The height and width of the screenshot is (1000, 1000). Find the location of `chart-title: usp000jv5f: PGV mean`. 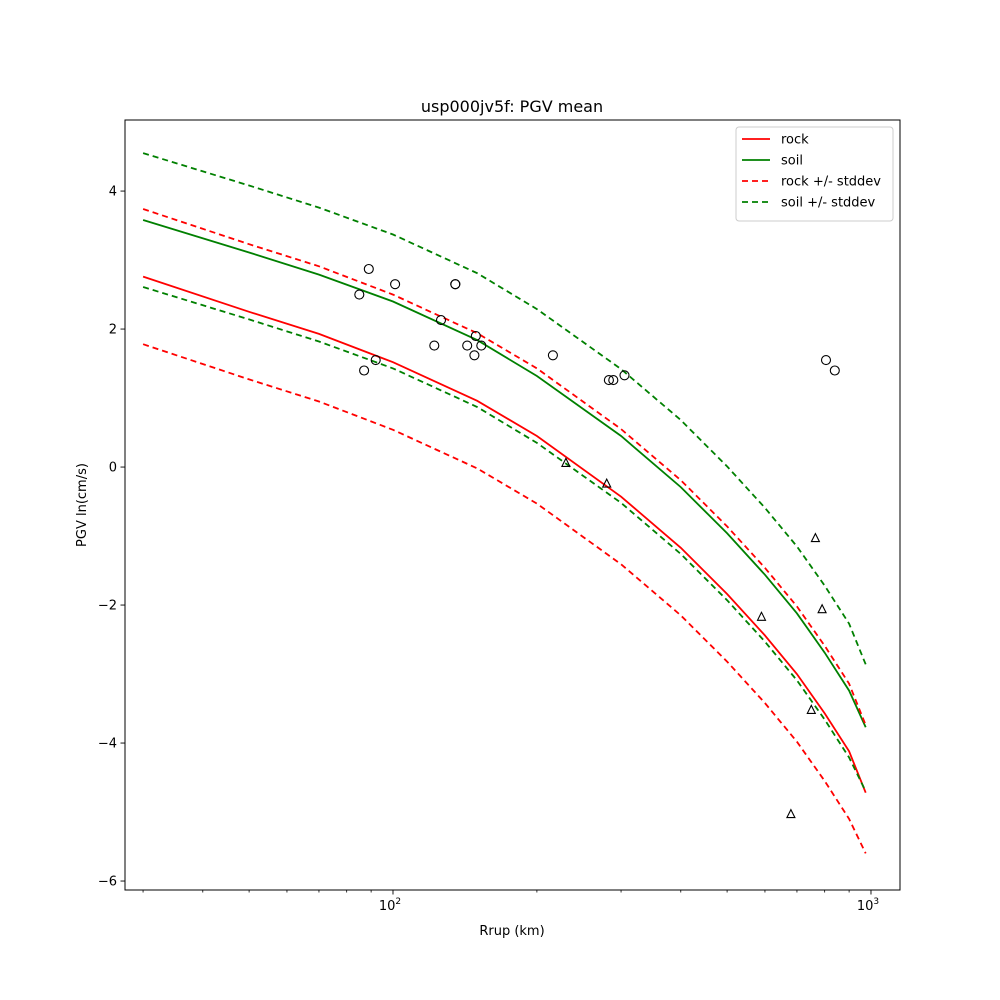

chart-title: usp000jv5f: PGV mean is located at coordinates (512, 106).